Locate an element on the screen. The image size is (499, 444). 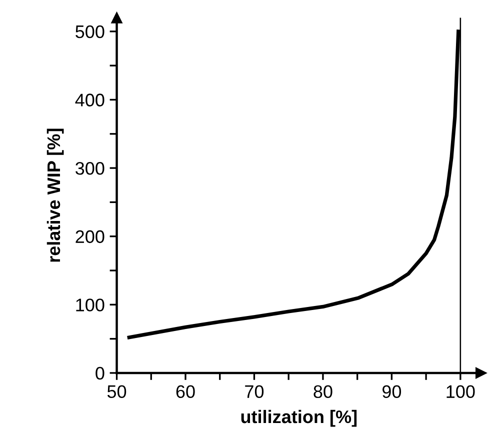
y-tick-label: 300 is located at coordinates (90, 168).